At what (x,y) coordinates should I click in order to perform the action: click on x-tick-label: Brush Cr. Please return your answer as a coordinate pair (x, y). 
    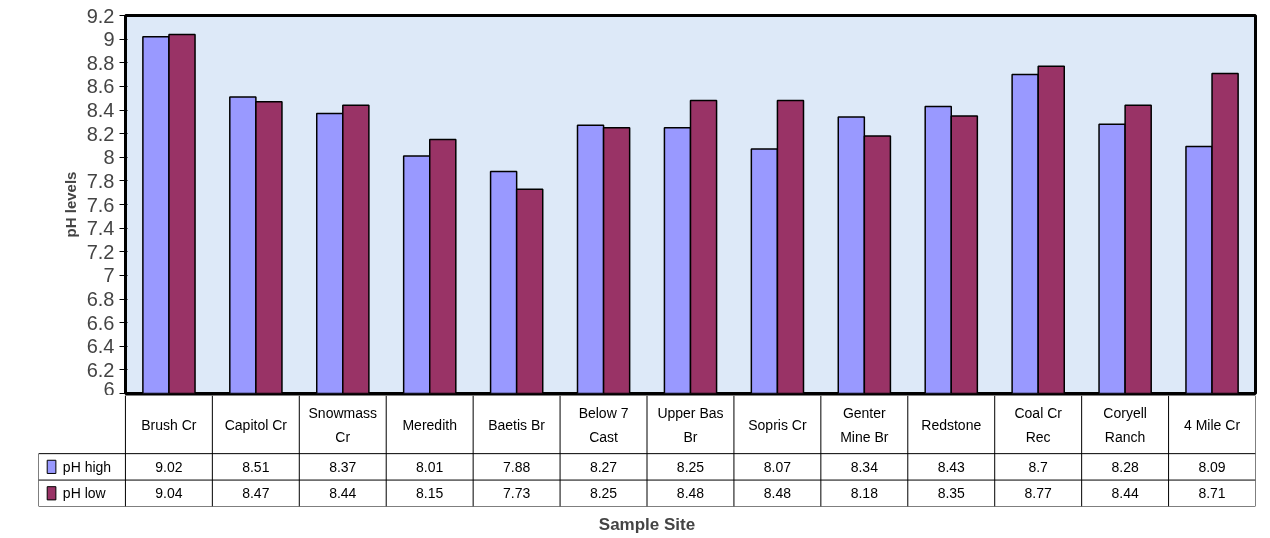
    Looking at the image, I should click on (169, 424).